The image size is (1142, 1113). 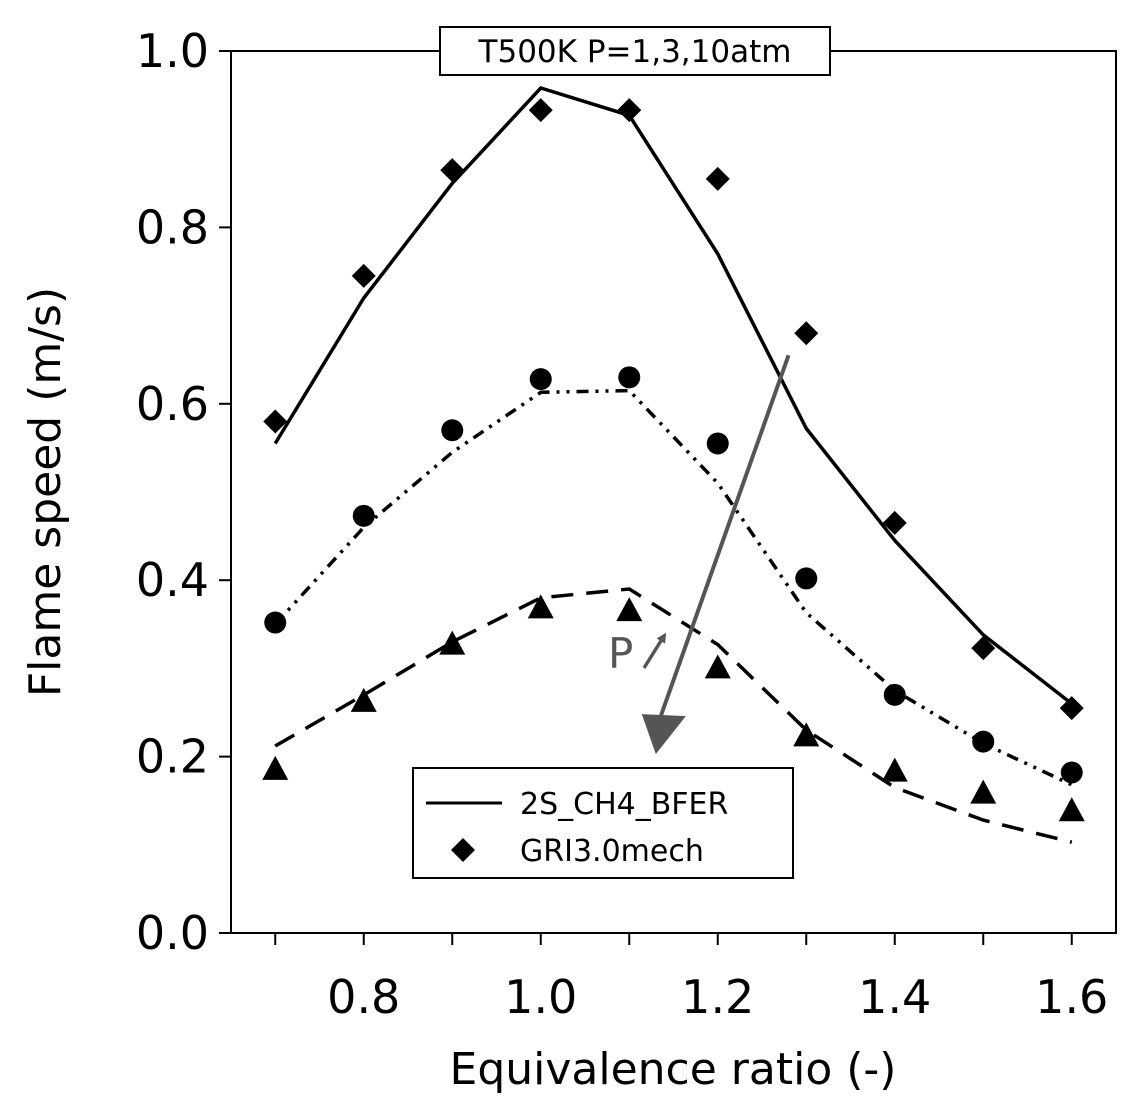 I want to click on y-tick-label: 0.2, so click(x=172, y=757).